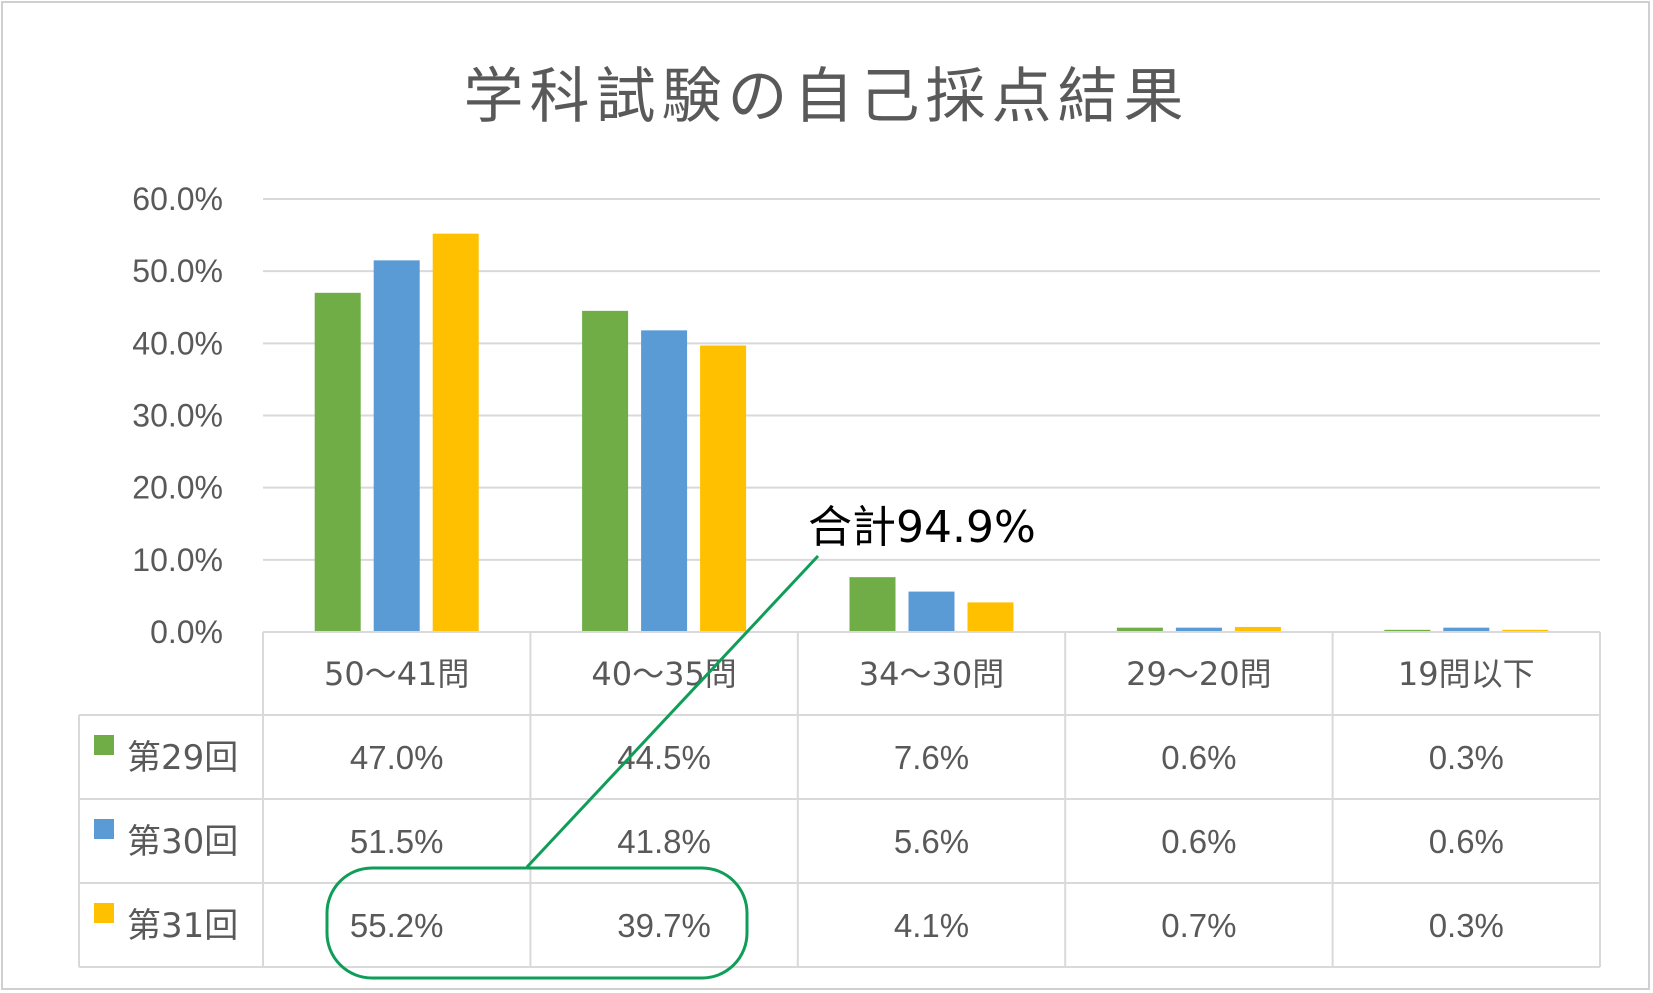  I want to click on y-tick-label: 0.0%, so click(186, 632).